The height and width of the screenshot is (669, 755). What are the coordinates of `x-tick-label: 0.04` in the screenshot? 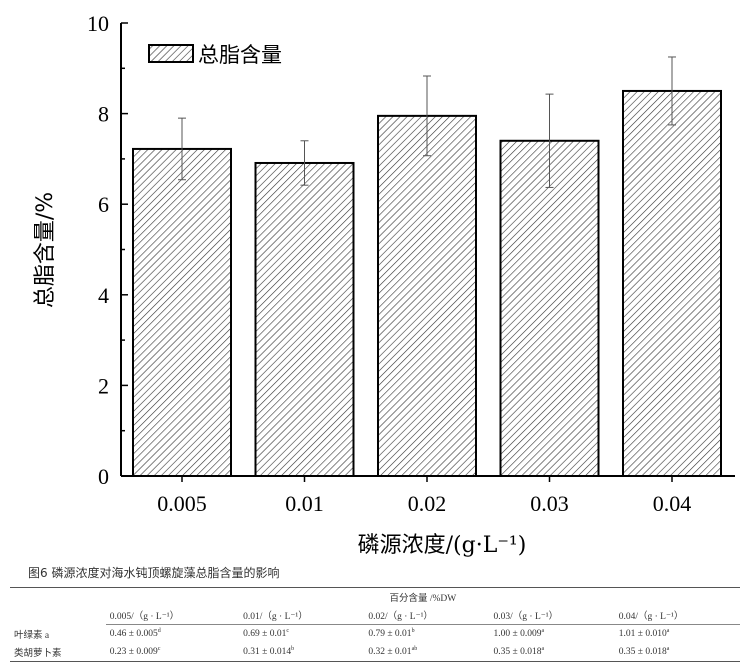 It's located at (672, 503).